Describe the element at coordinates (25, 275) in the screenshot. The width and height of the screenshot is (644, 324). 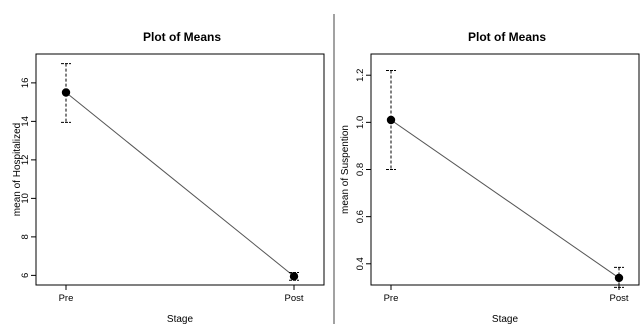
I see `y-tick-label: 6` at that location.